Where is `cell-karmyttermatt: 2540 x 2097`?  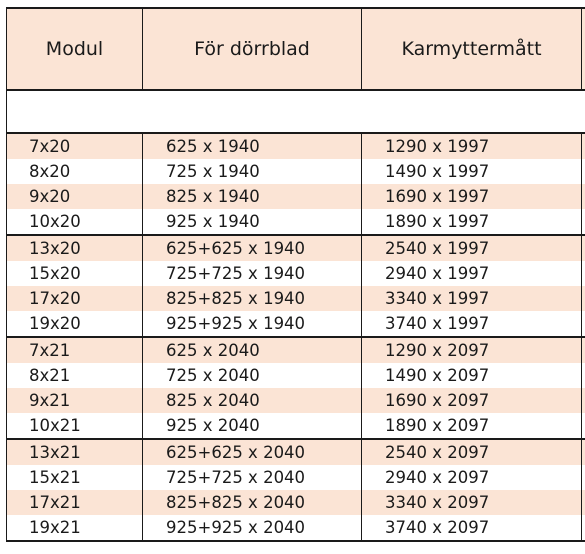
cell-karmyttermatt: 2540 x 2097 is located at coordinates (471, 452).